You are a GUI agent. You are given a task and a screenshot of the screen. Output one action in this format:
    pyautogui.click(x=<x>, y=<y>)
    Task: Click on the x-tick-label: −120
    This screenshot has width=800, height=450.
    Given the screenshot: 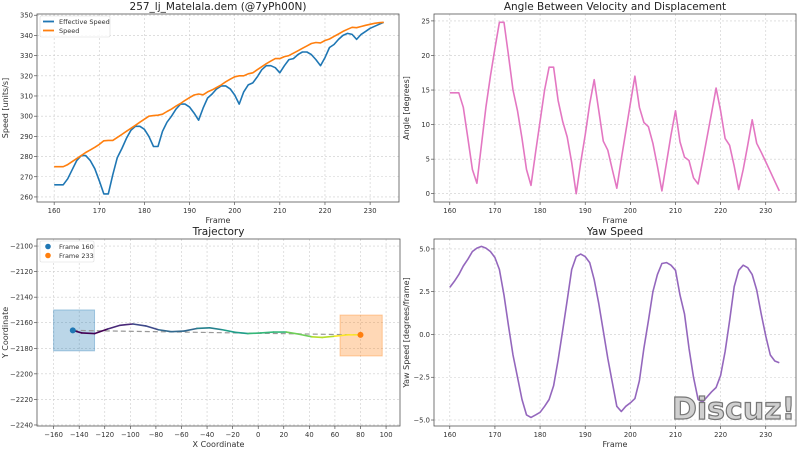 What is the action you would take?
    pyautogui.click(x=104, y=435)
    